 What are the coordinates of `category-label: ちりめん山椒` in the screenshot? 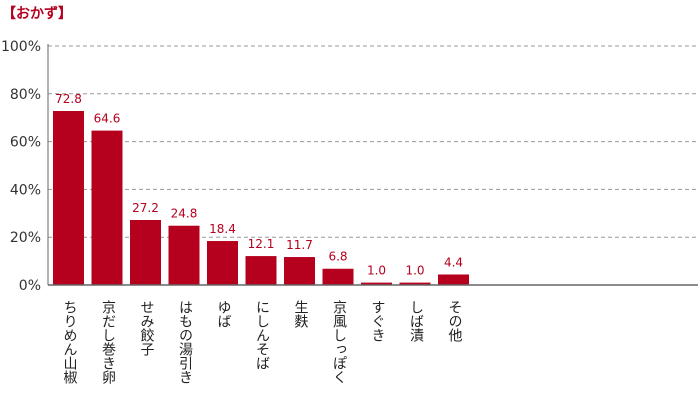 It's located at (70, 342).